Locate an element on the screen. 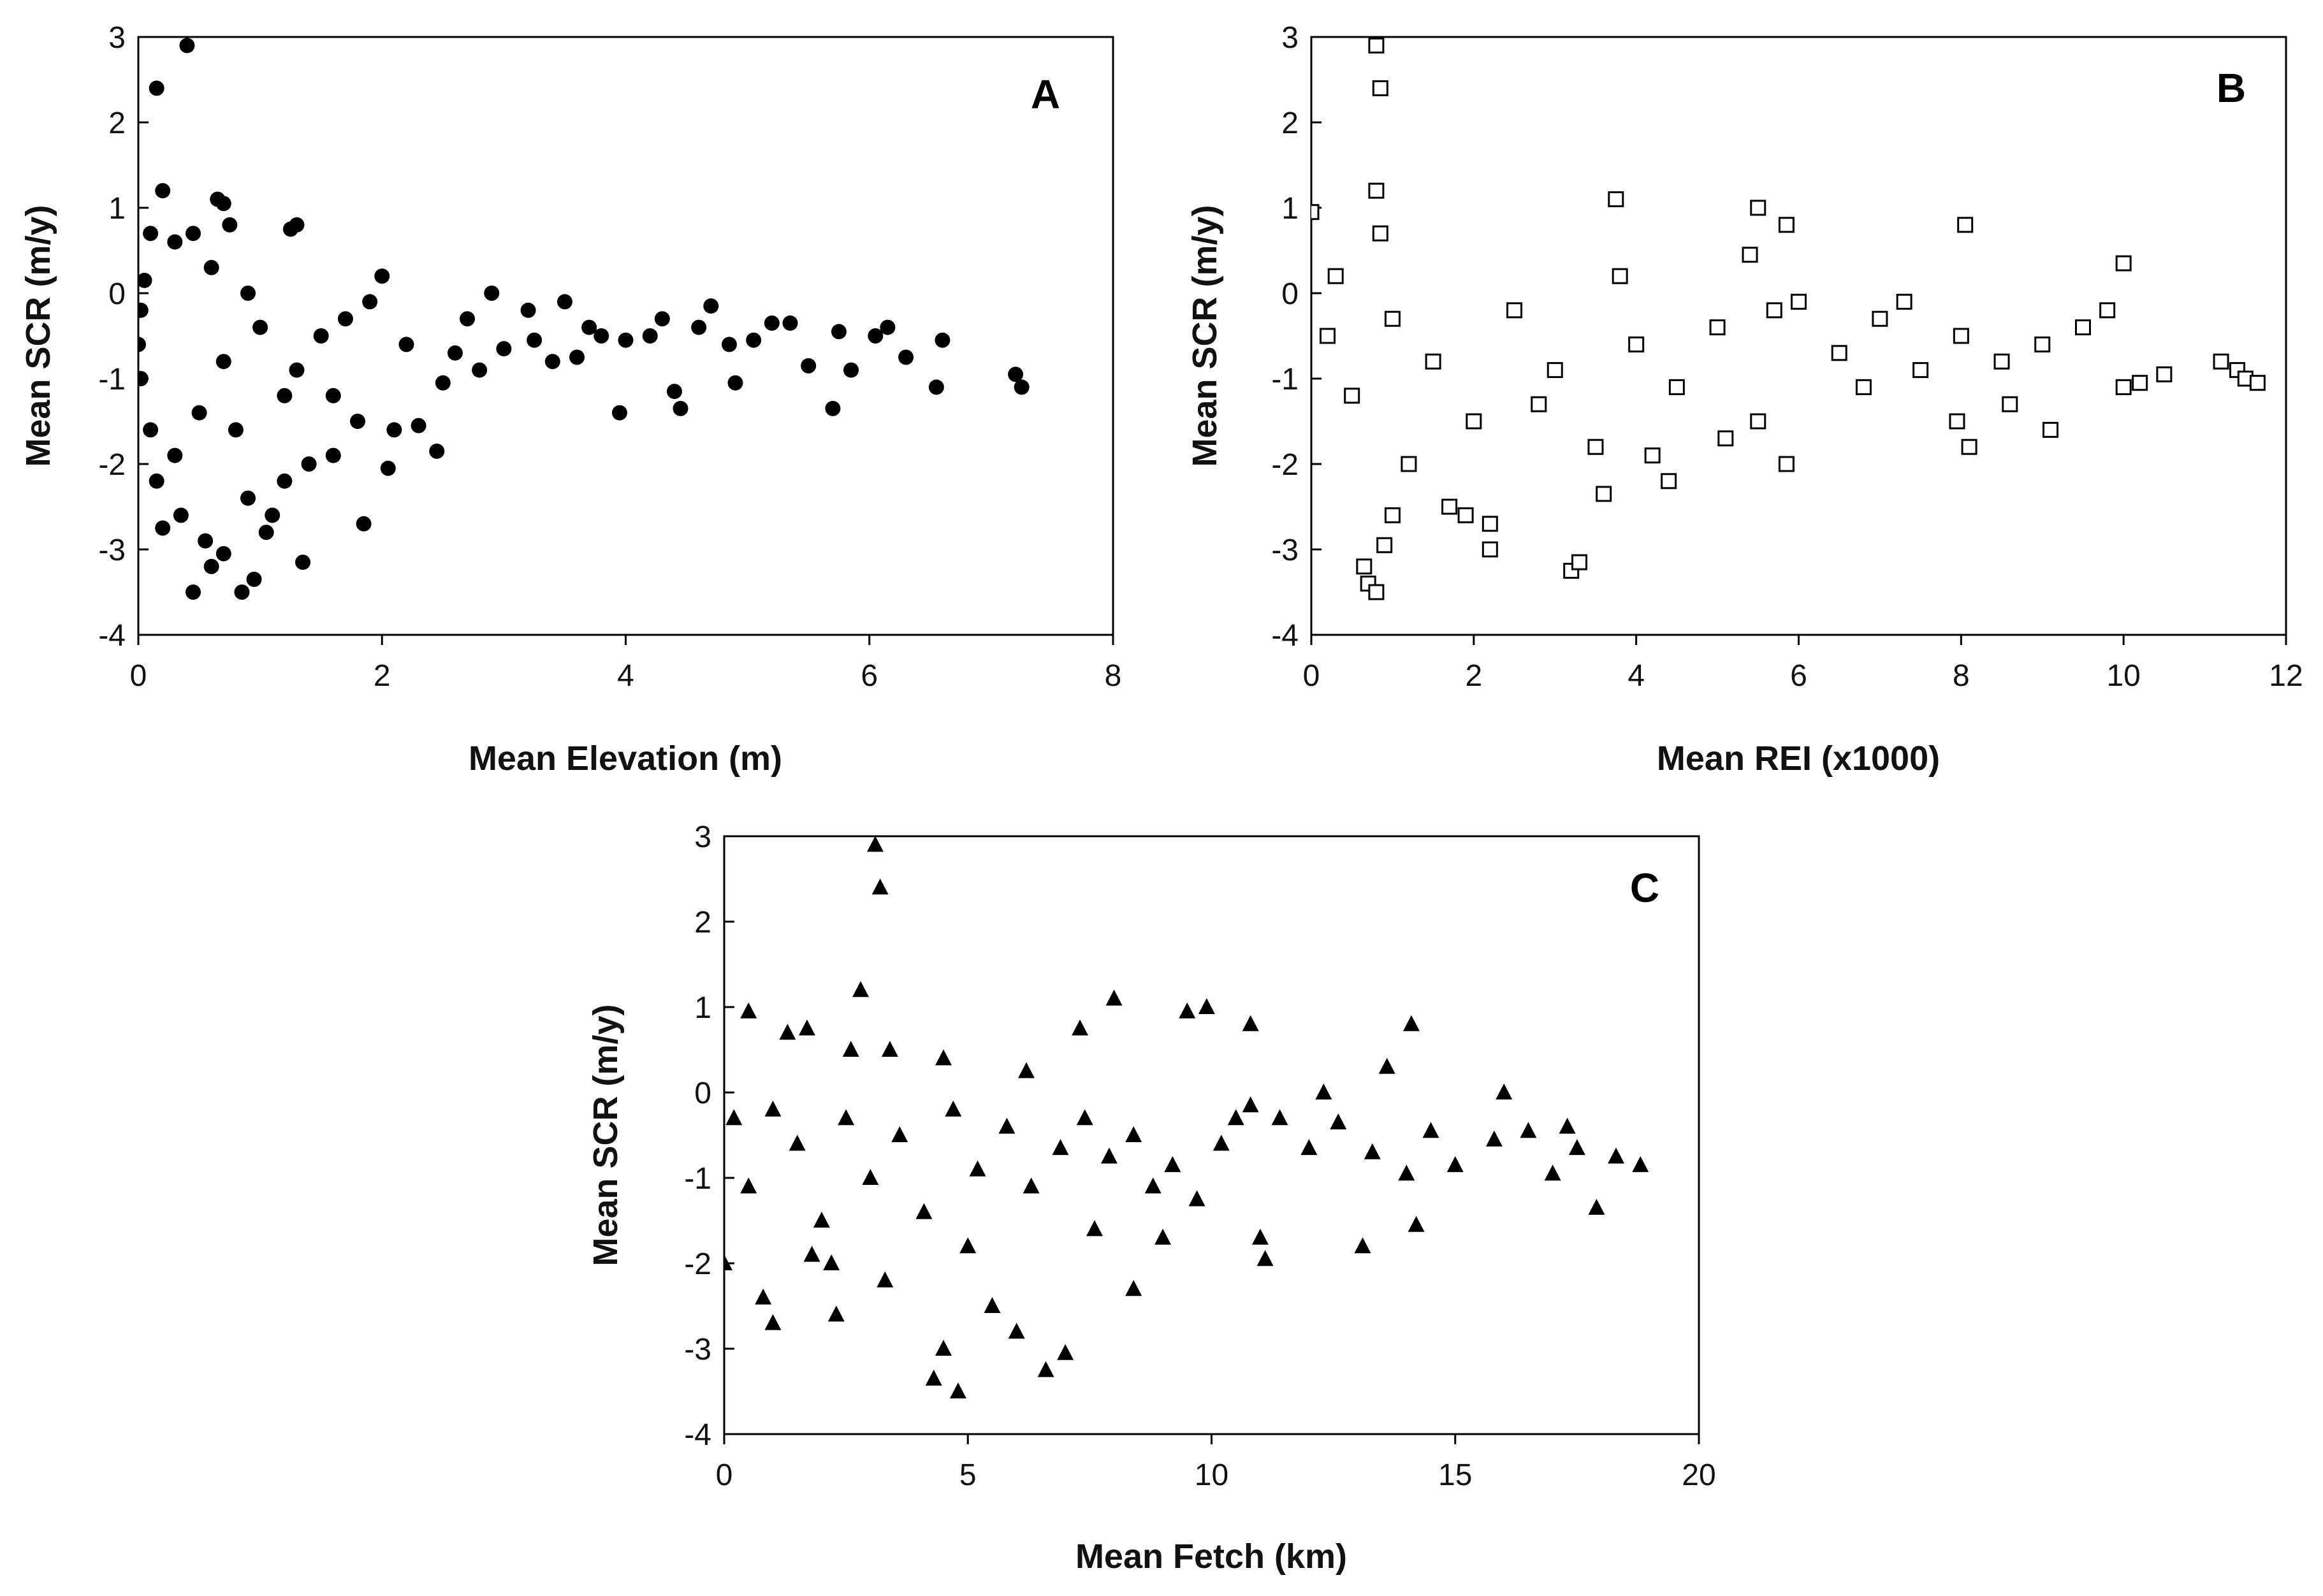 The image size is (2323, 1596). panel-b-y-axis-title: Mean SCR (m/y) is located at coordinates (1205, 336).